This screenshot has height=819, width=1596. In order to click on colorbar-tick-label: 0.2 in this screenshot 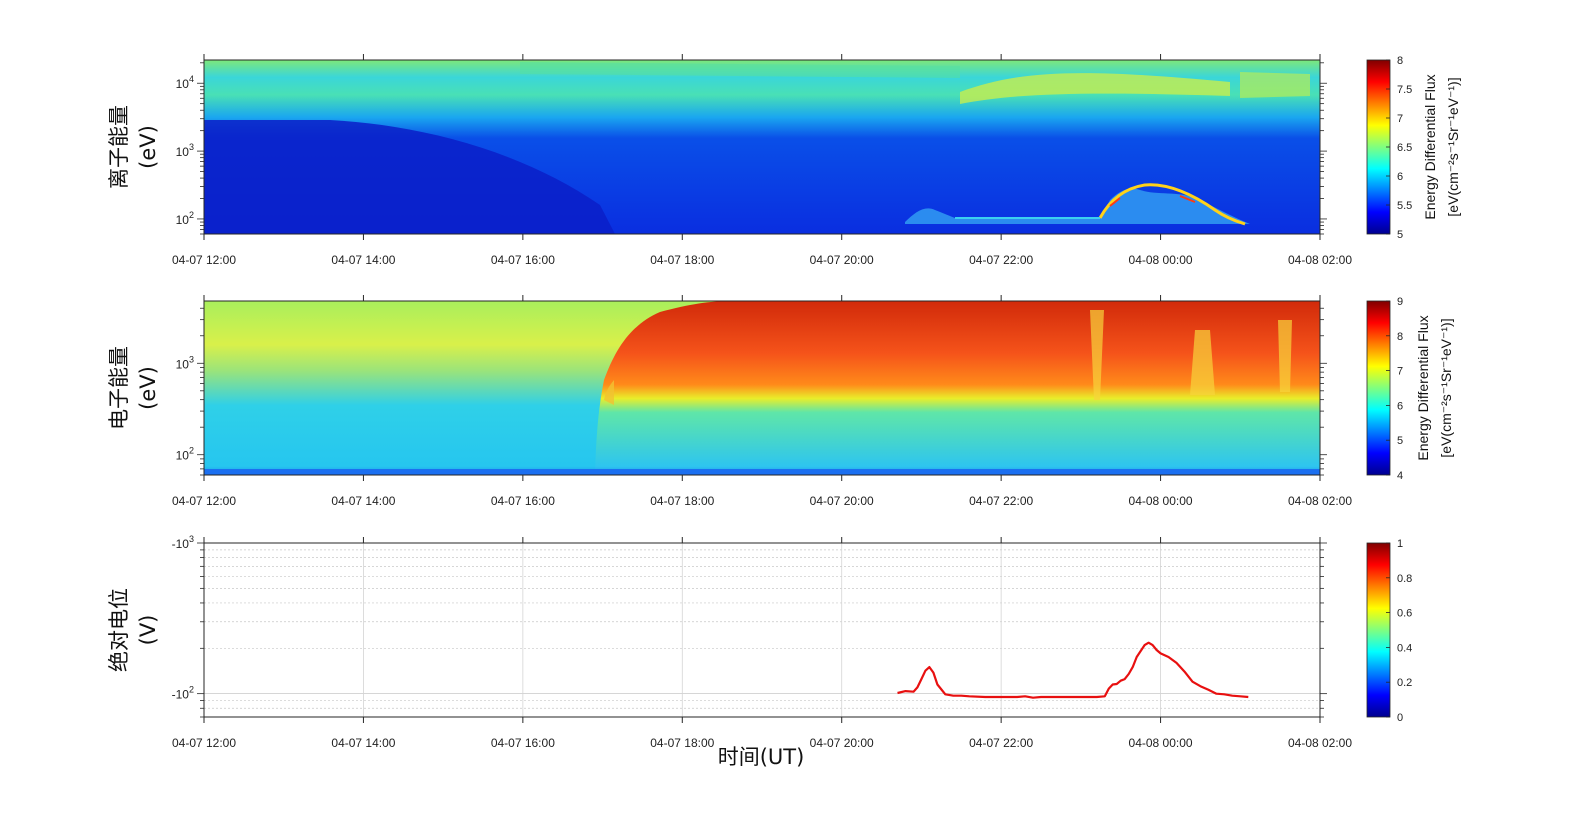, I will do `click(1404, 683)`.